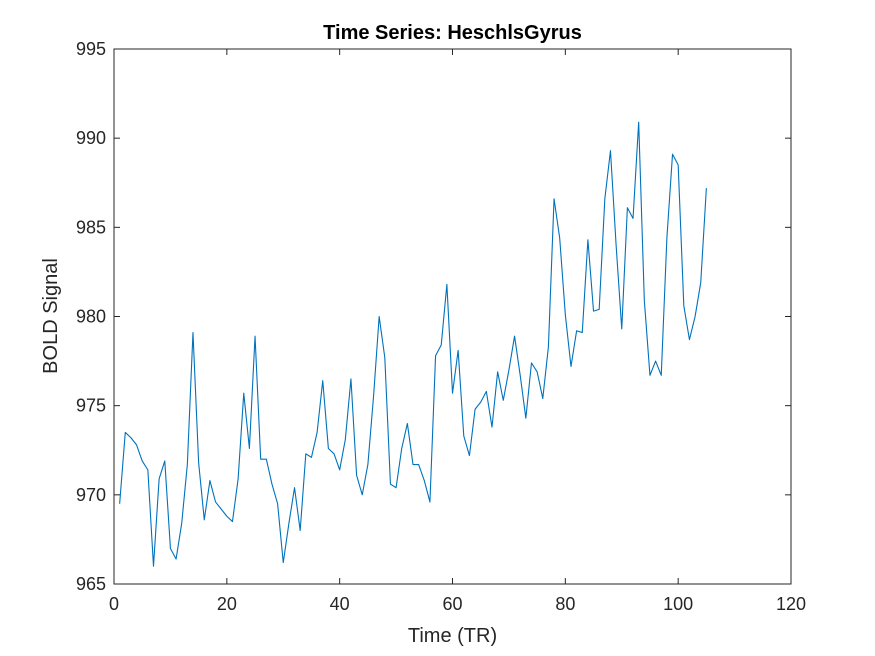  What do you see at coordinates (678, 604) in the screenshot?
I see `x-tick-label: 100` at bounding box center [678, 604].